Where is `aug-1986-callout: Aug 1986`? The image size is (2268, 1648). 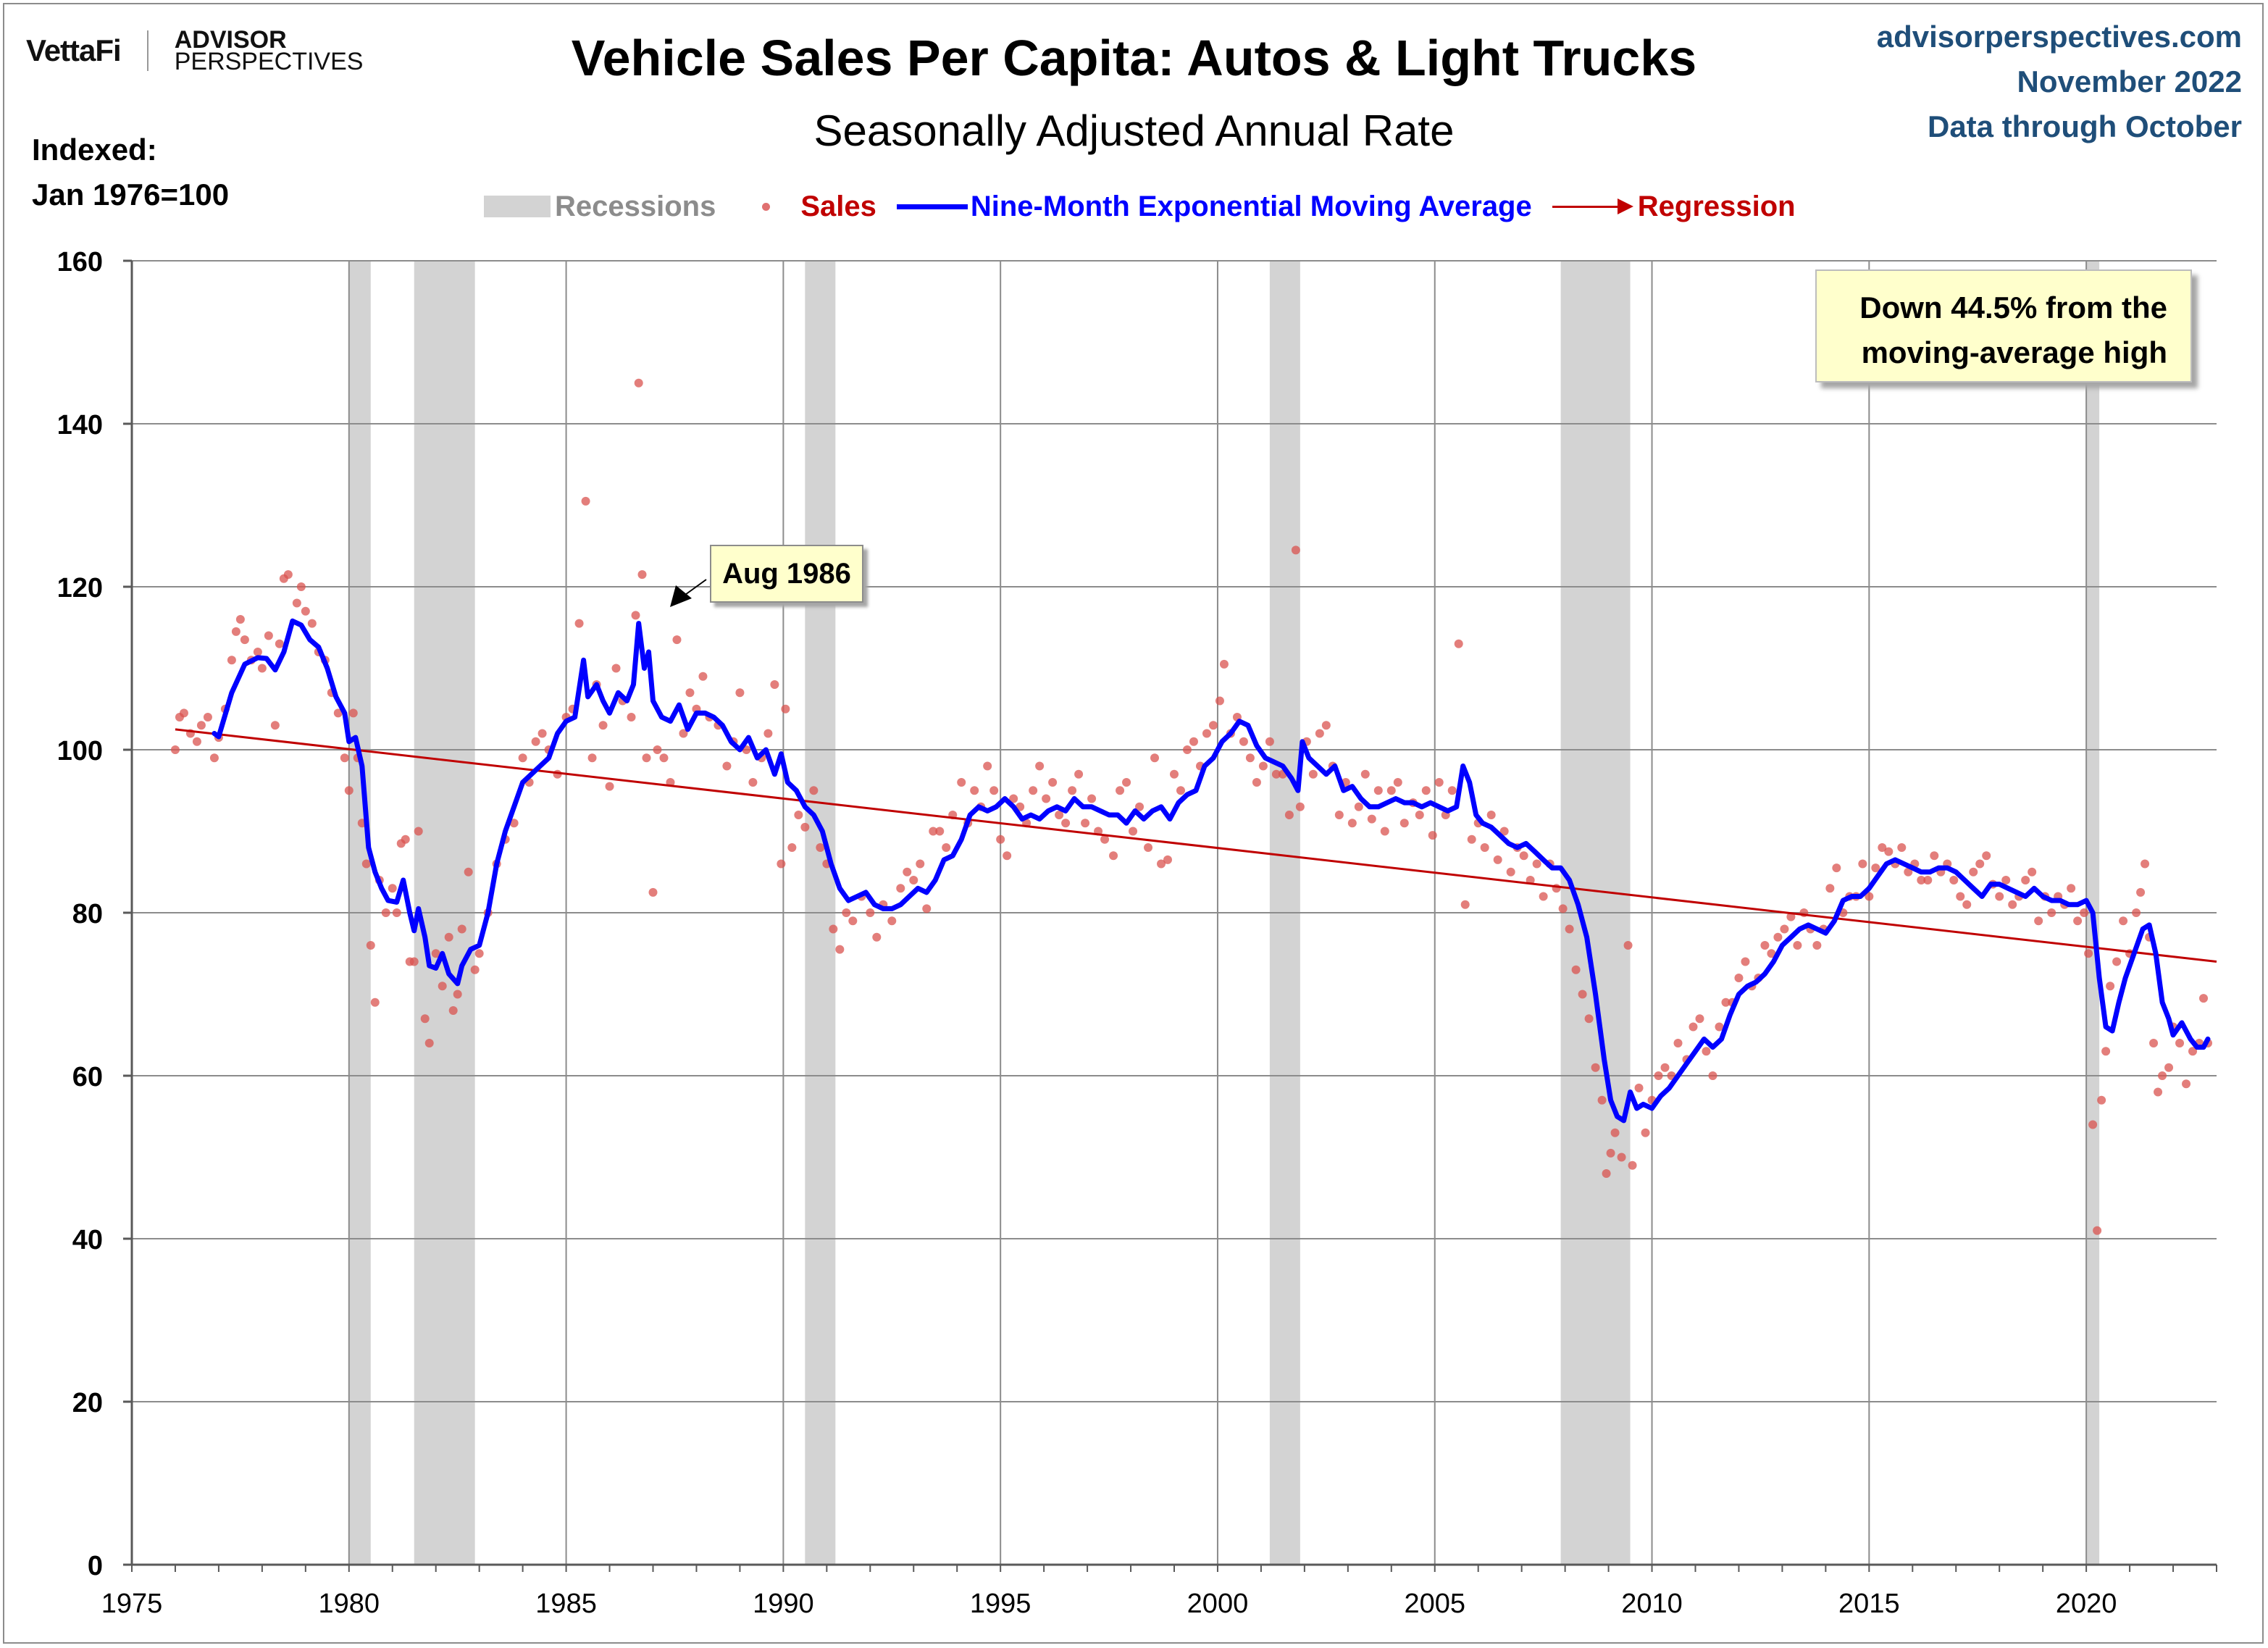
aug-1986-callout: Aug 1986 is located at coordinates (786, 574).